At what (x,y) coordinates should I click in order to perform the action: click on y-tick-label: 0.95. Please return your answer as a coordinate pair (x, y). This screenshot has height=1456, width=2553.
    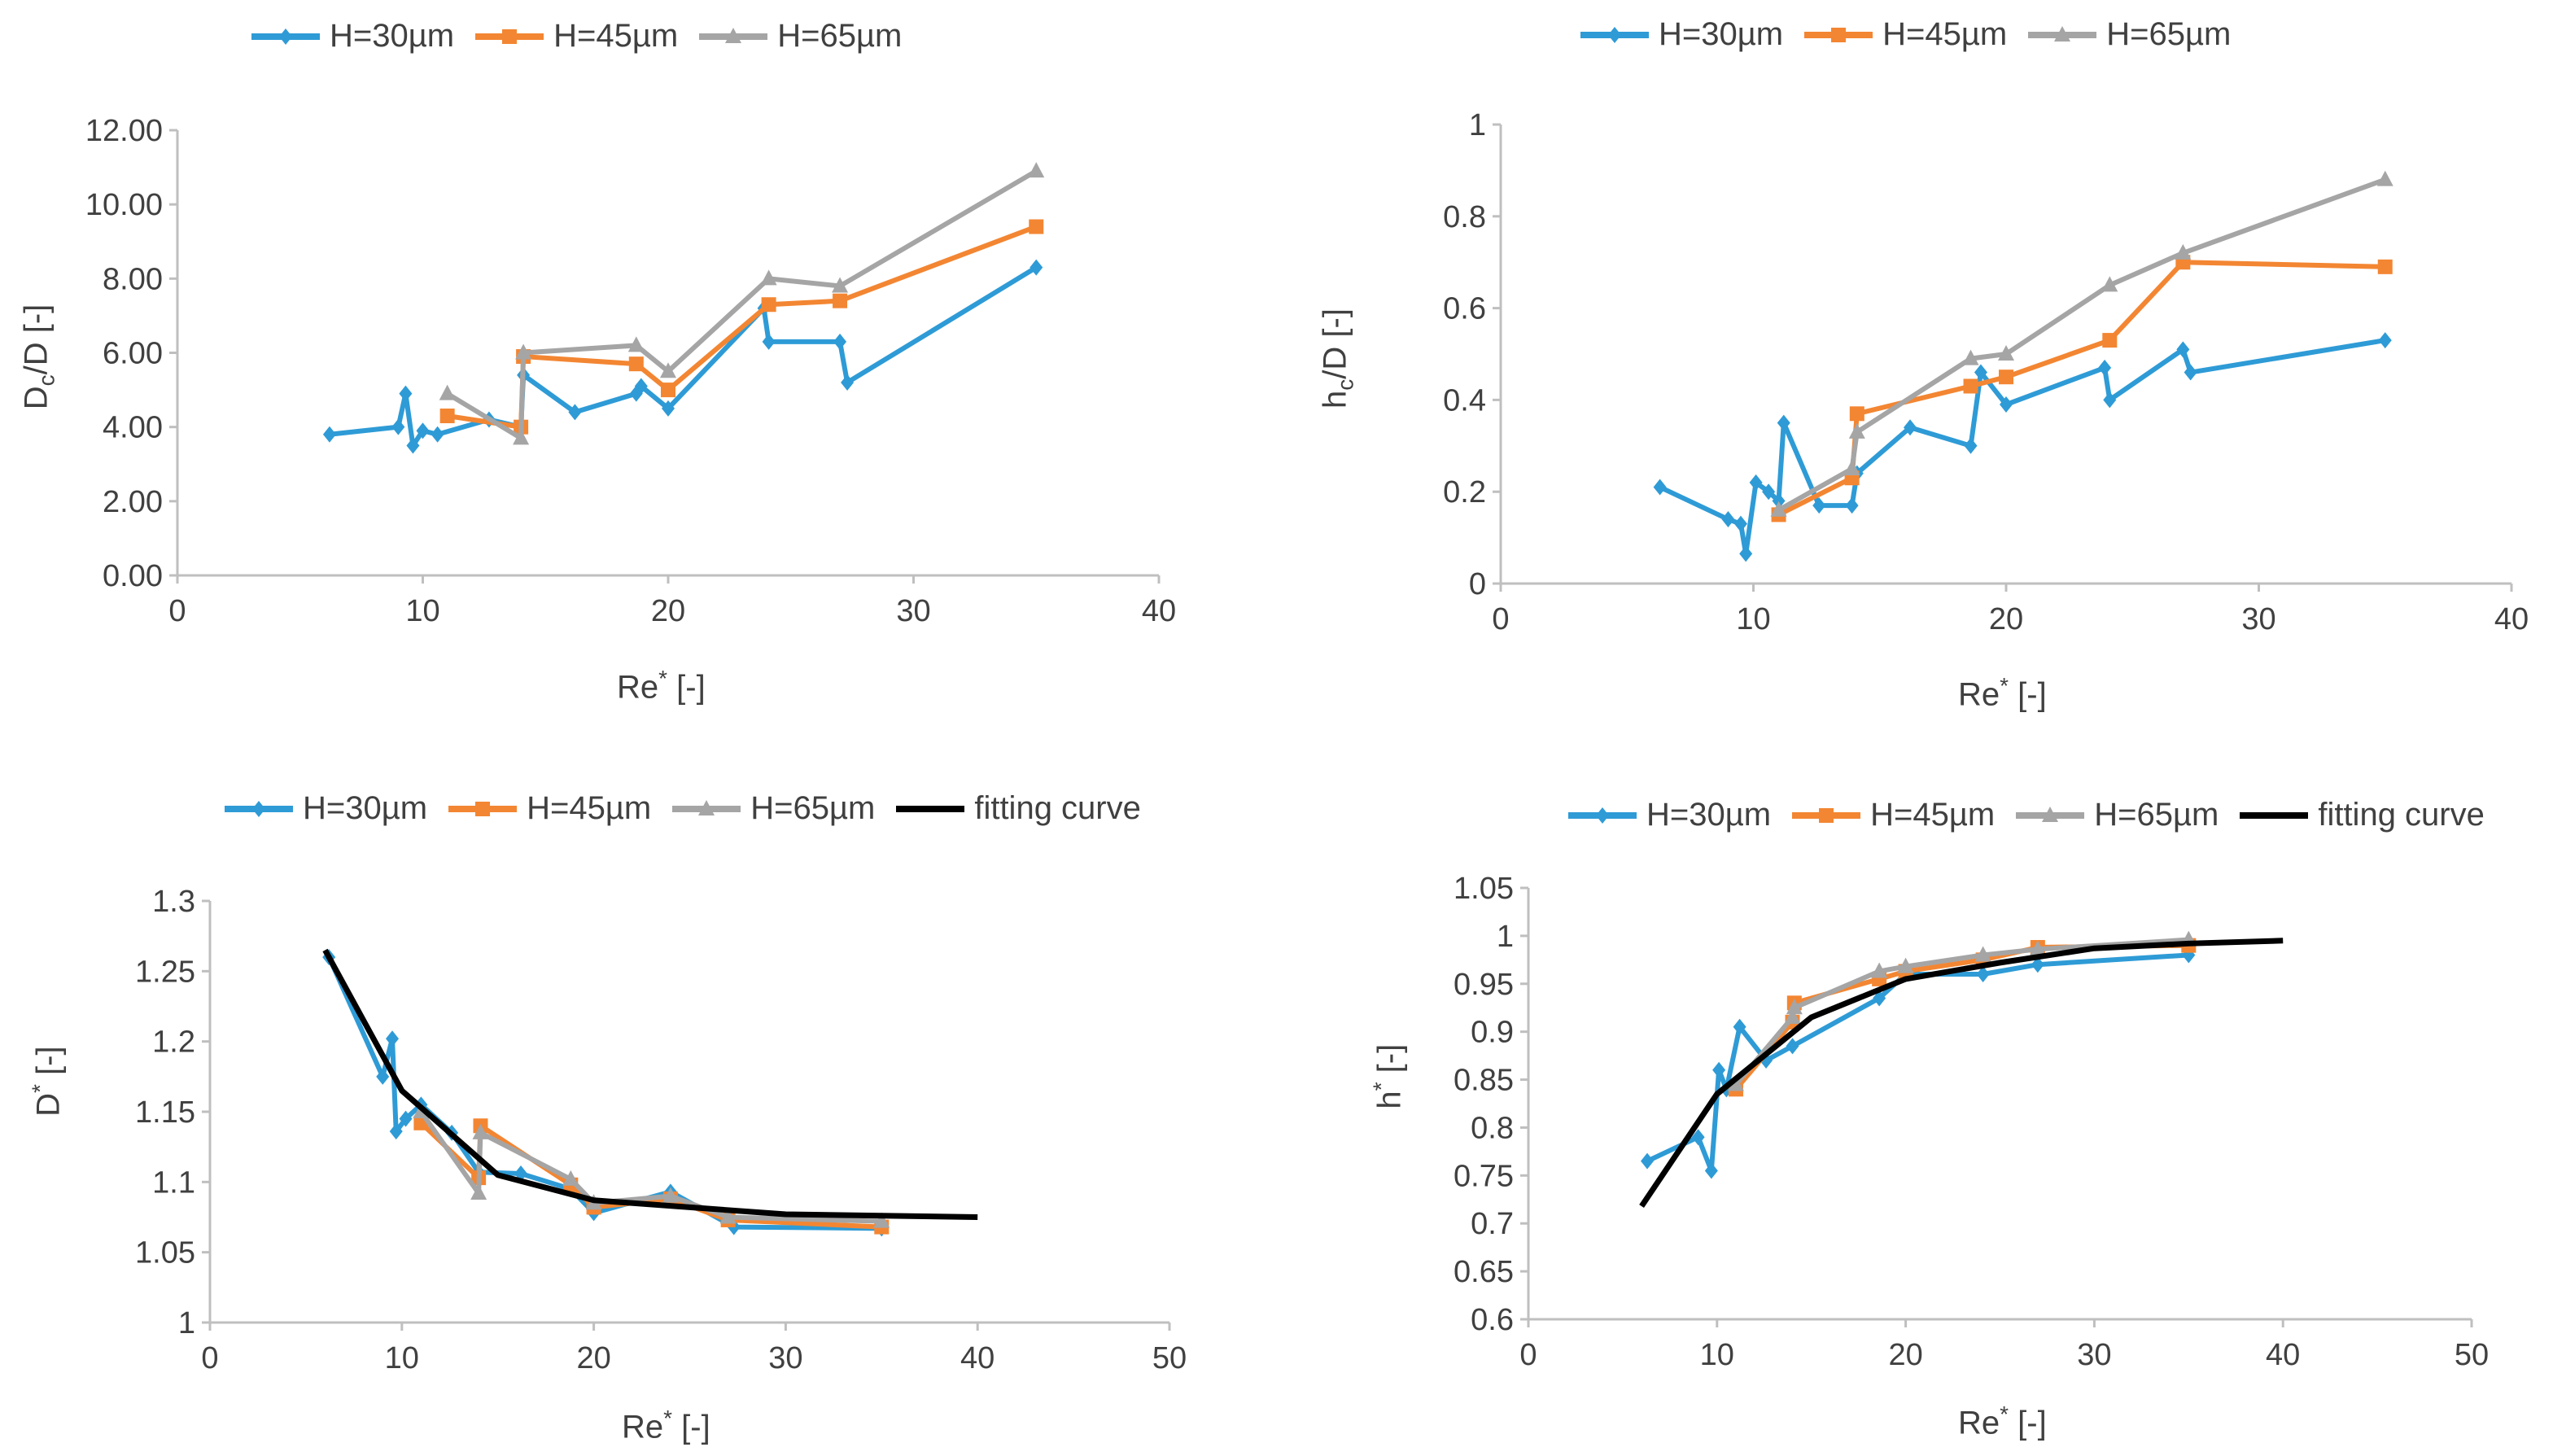
    Looking at the image, I should click on (1484, 985).